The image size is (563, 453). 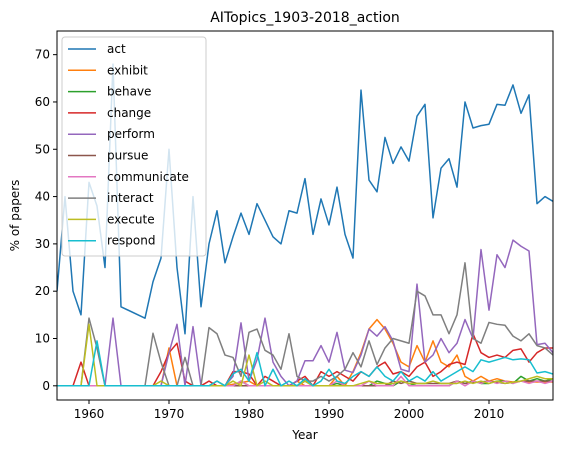 What do you see at coordinates (42, 102) in the screenshot?
I see `y-tick-label: 60` at bounding box center [42, 102].